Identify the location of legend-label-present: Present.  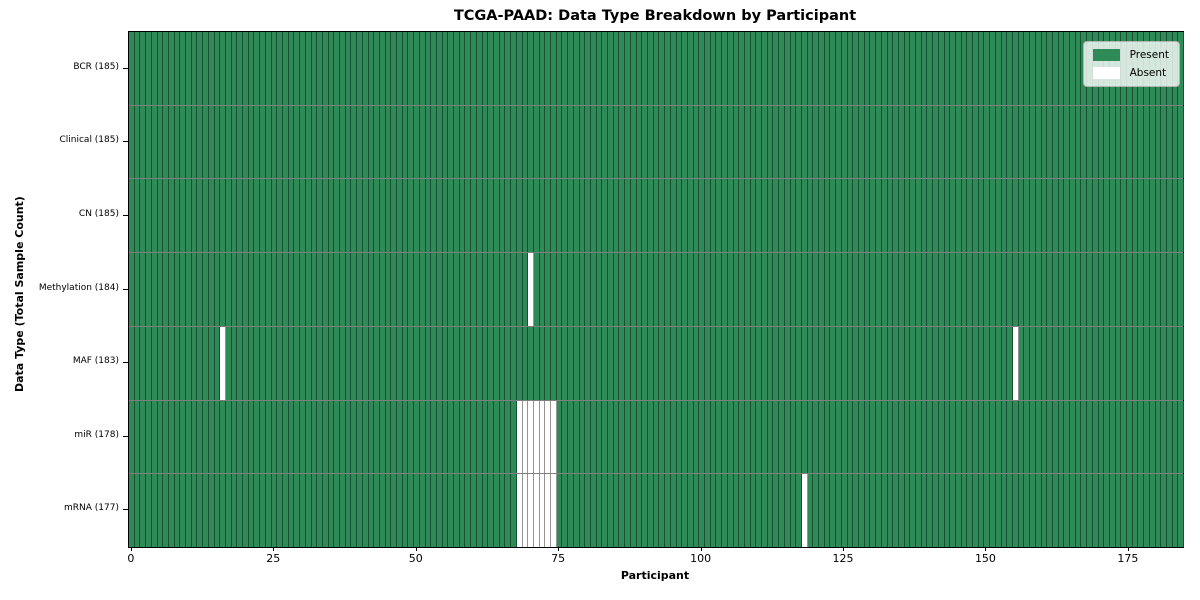
(1149, 55).